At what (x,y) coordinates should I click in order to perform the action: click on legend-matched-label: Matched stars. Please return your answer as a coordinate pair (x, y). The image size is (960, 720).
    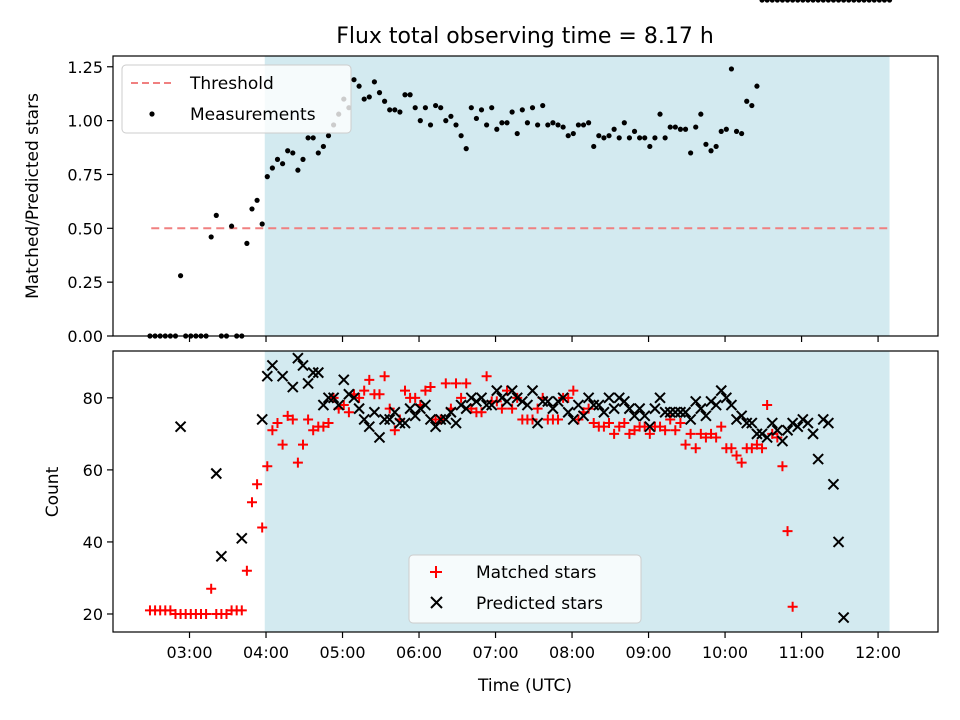
    Looking at the image, I should click on (536, 573).